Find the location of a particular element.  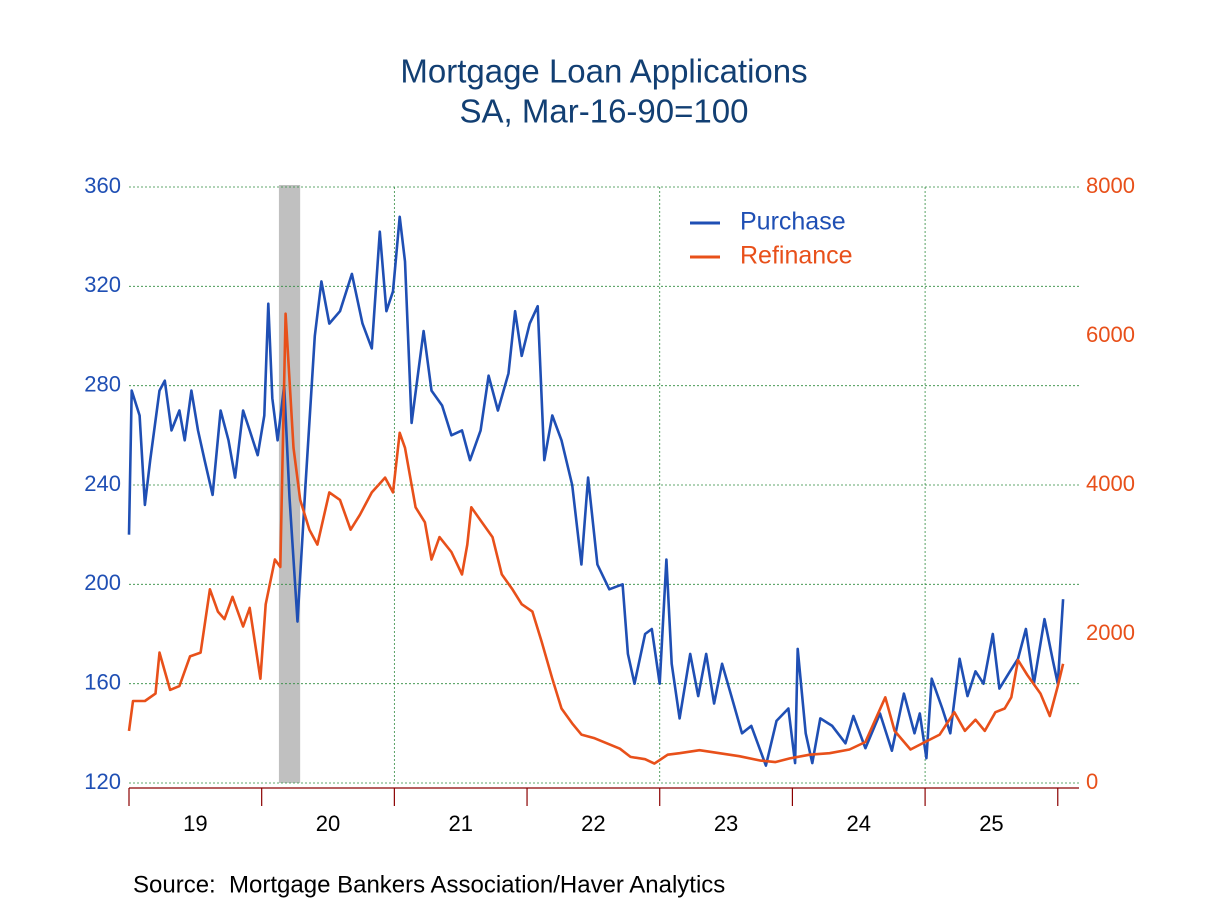

x-tick-label: 19 is located at coordinates (195, 823).